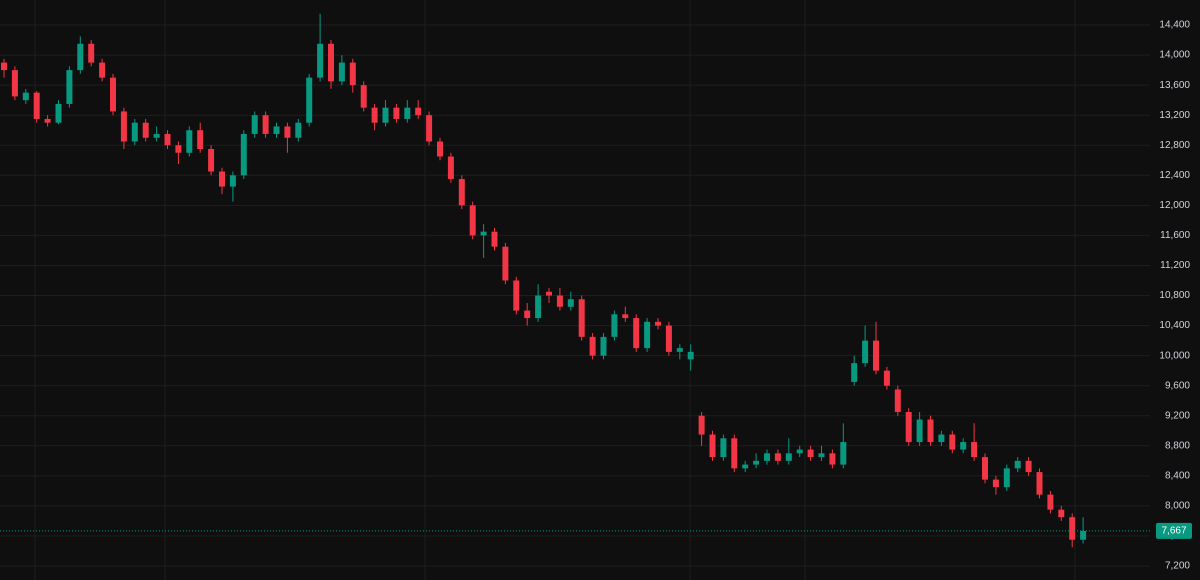 The height and width of the screenshot is (580, 1200). What do you see at coordinates (1177, 385) in the screenshot?
I see `y-tick-label: 9,600` at bounding box center [1177, 385].